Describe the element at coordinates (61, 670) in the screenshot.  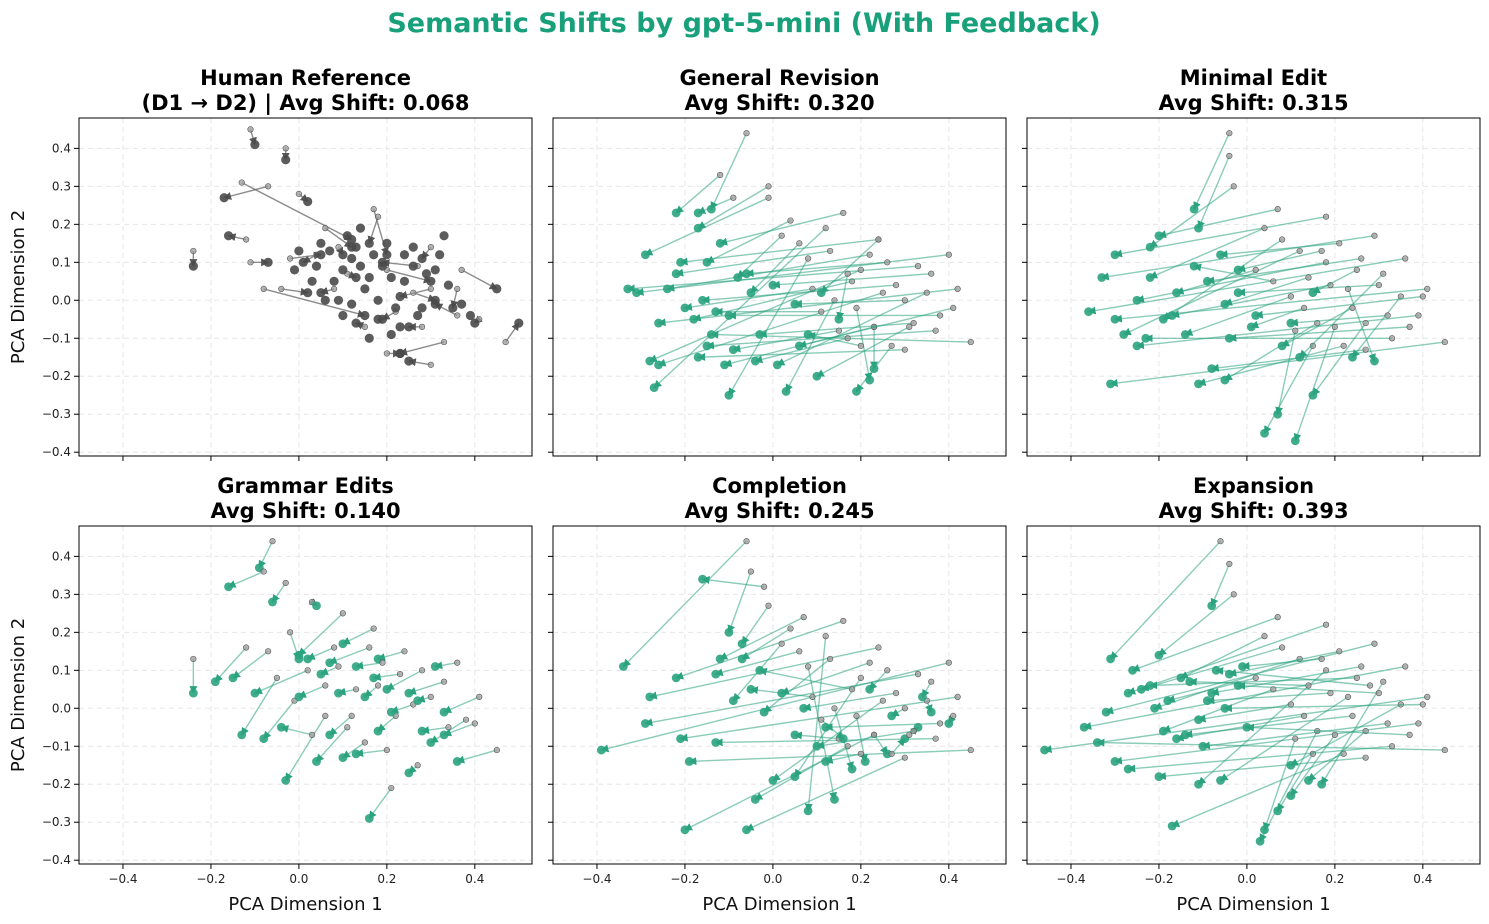
I see `y-tick-label: 0.1` at that location.